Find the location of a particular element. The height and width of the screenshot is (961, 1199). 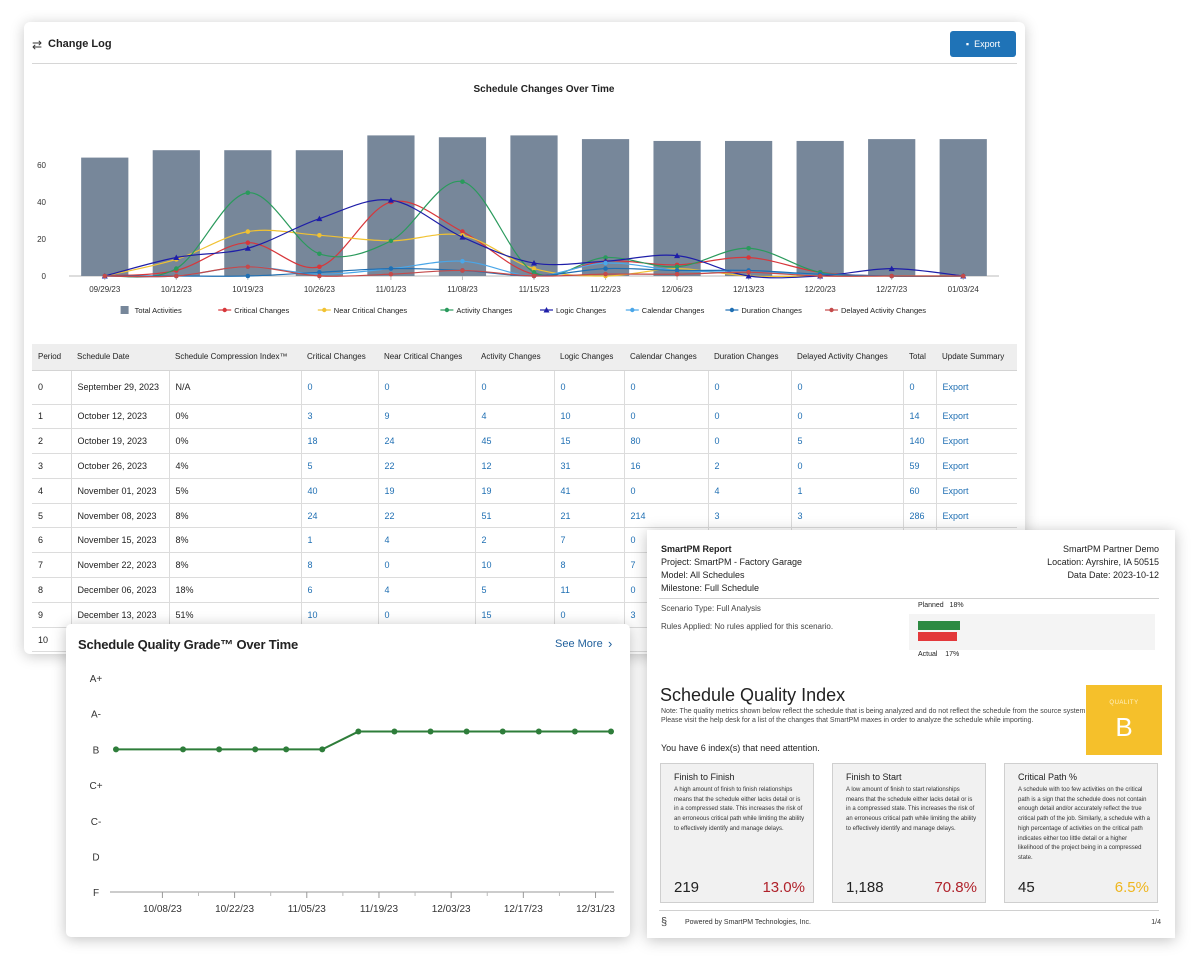

grade-tick-label: B is located at coordinates (96, 750).